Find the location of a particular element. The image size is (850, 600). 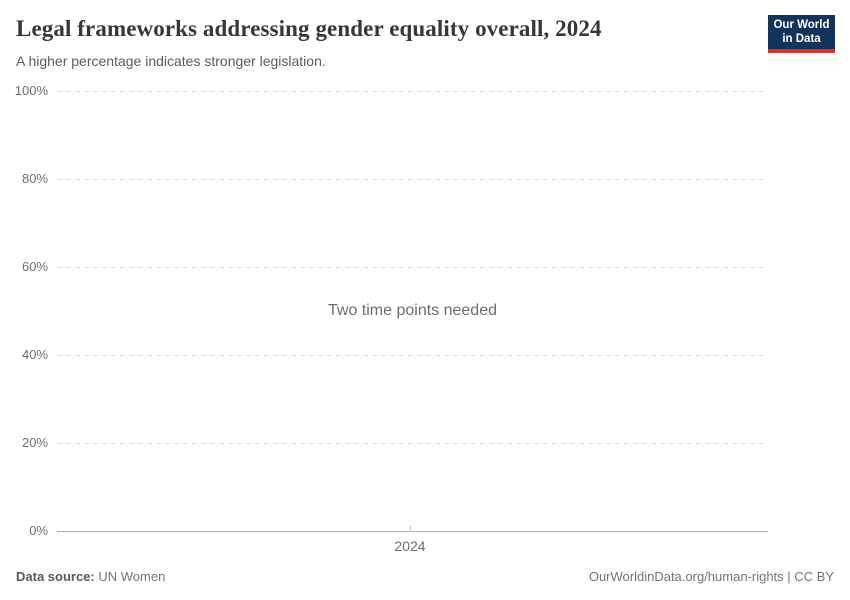

data-source: Data source: UN Women is located at coordinates (90, 576).